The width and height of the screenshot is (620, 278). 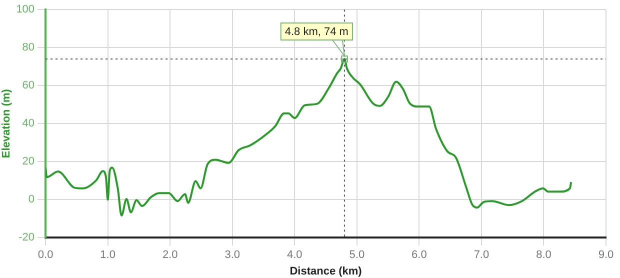 I want to click on y-tick-label: 80, so click(x=28, y=48).